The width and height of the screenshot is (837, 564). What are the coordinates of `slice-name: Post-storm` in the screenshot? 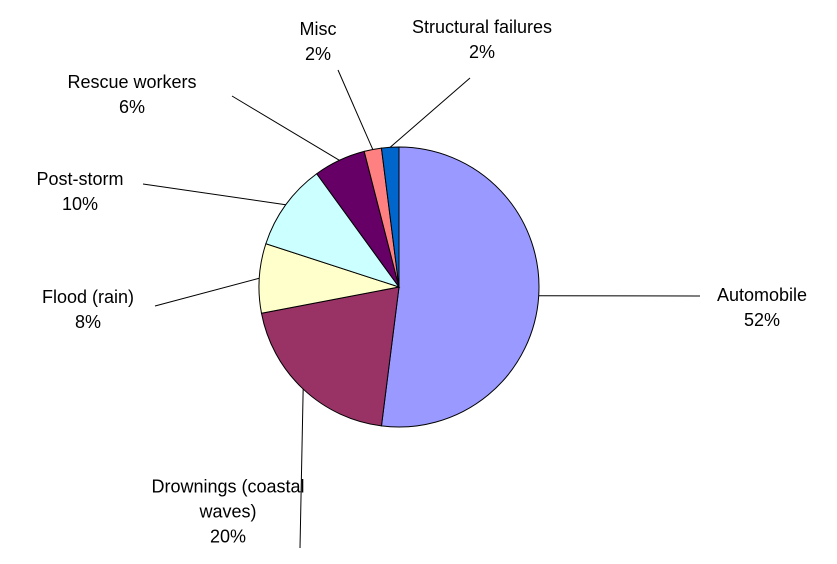 It's located at (80, 179).